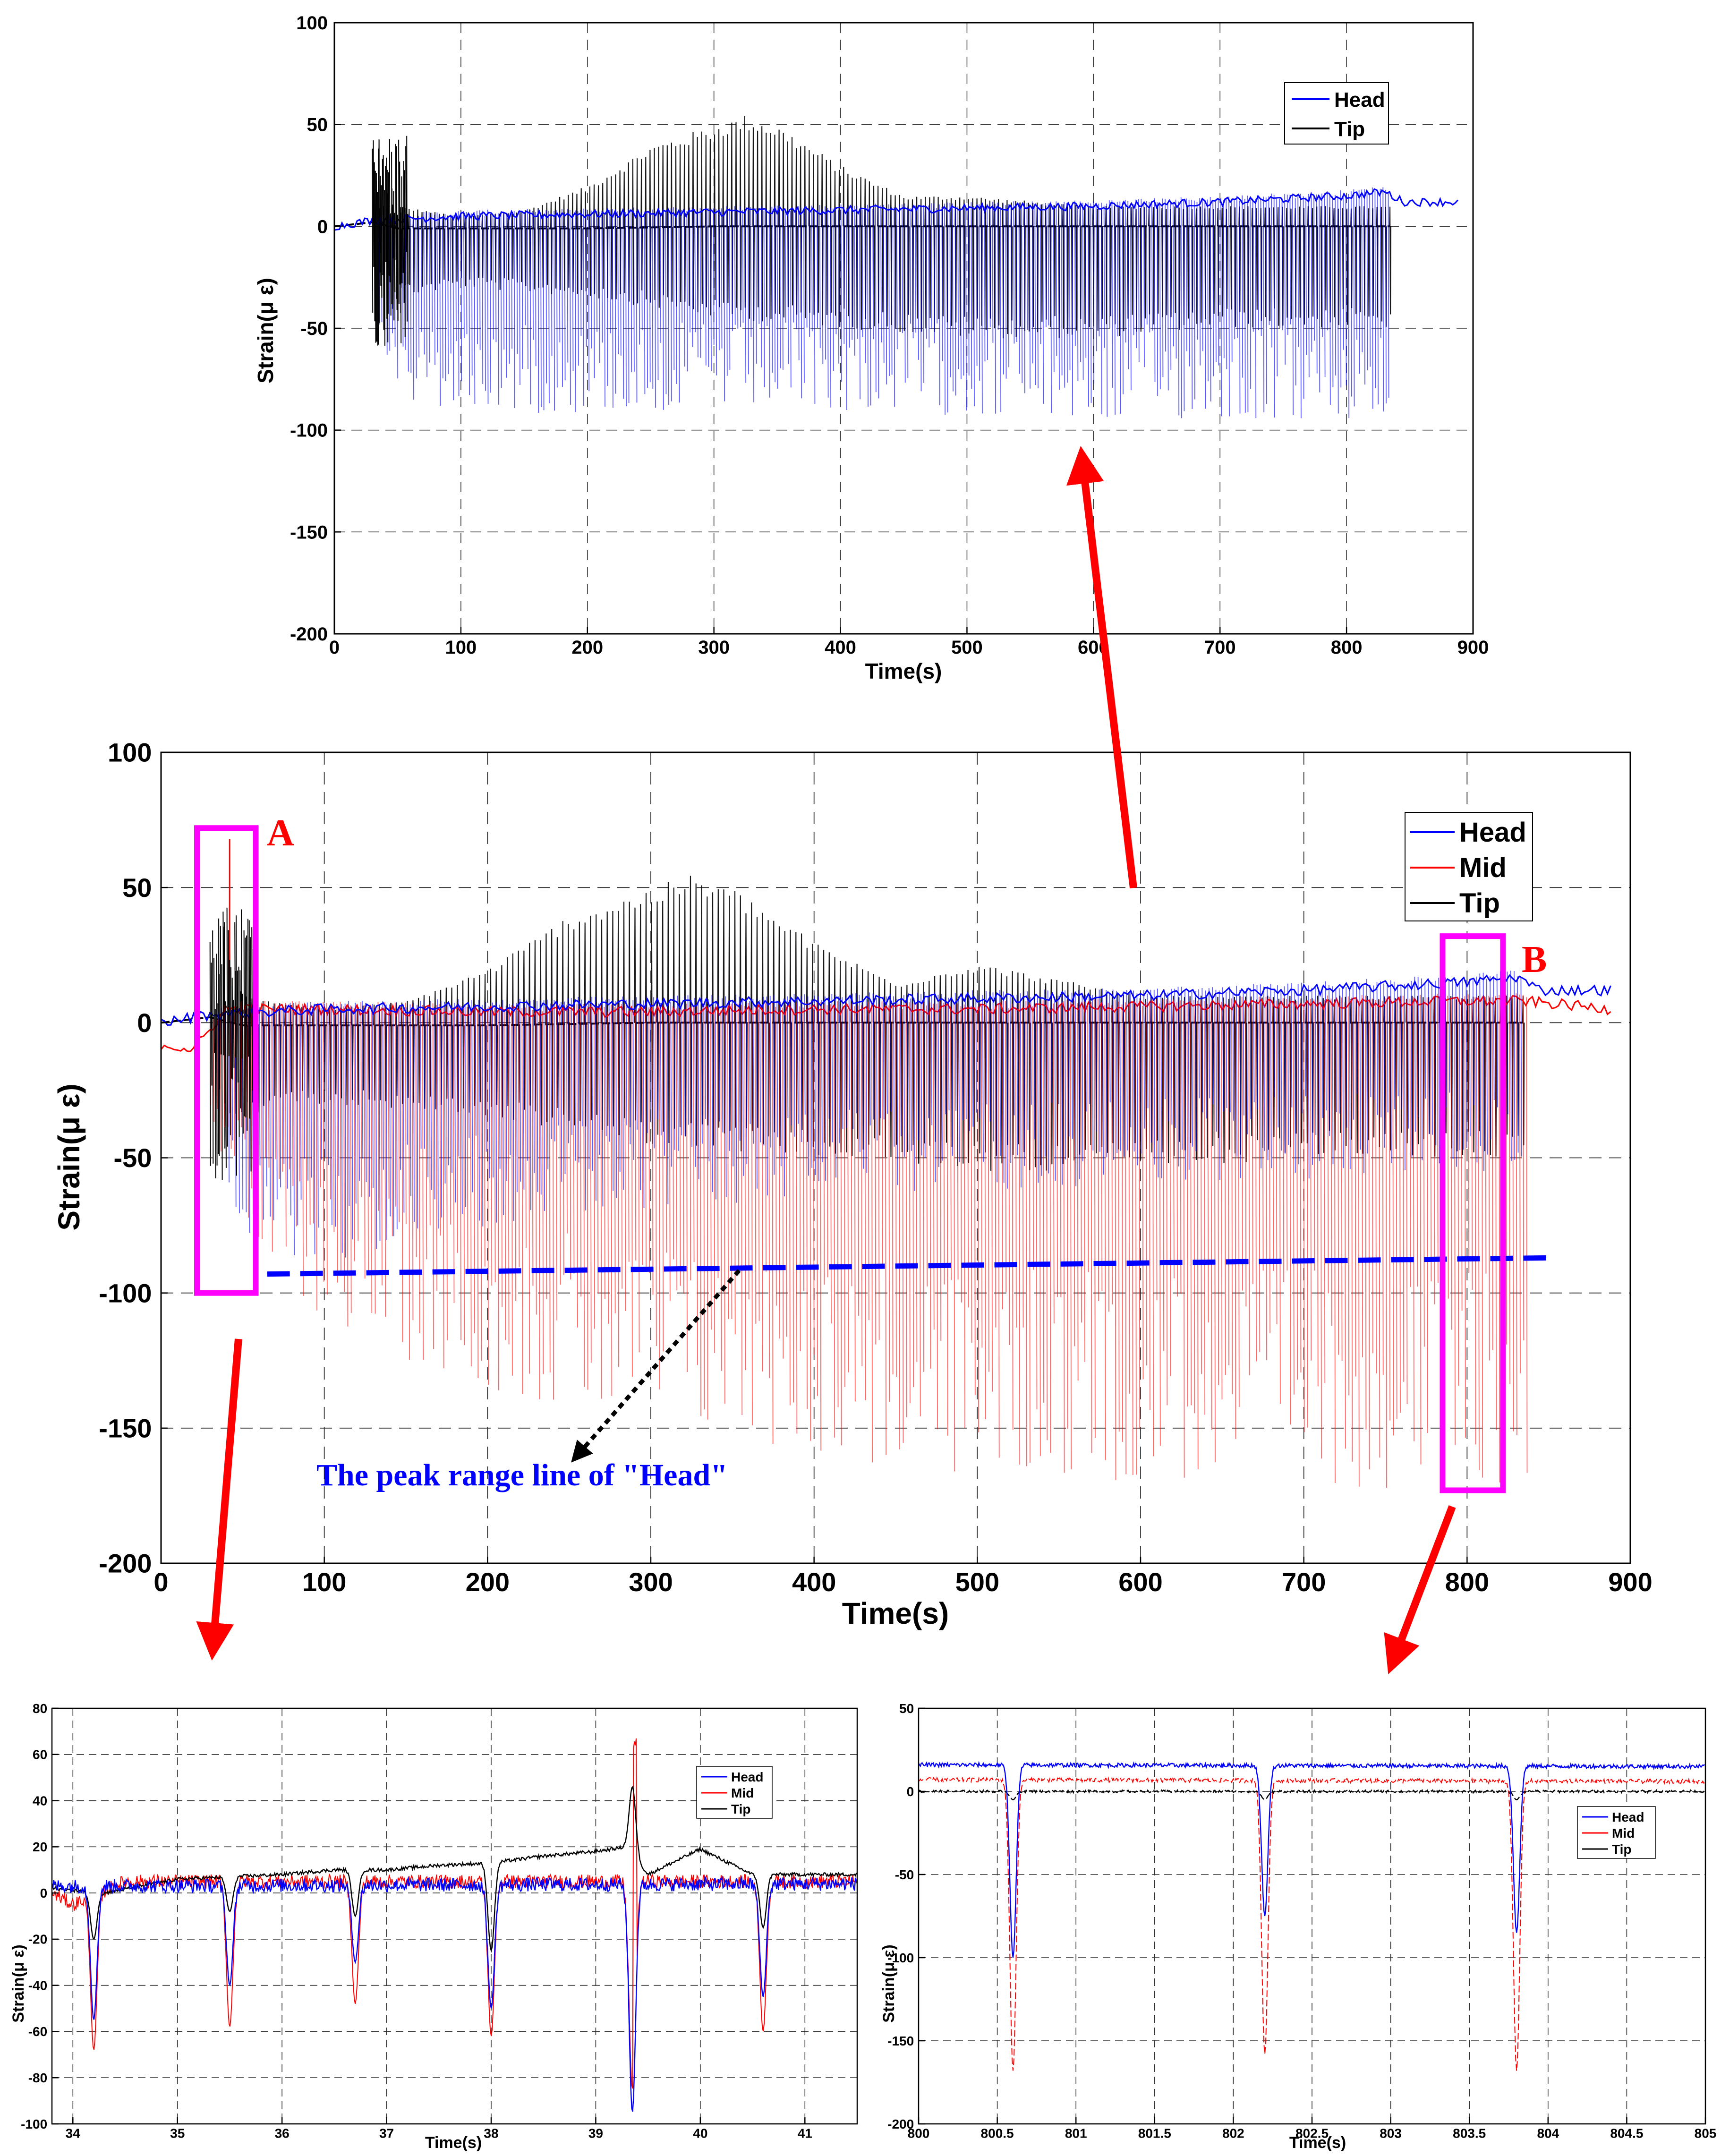 This screenshot has height=2156, width=1721. Describe the element at coordinates (40, 1800) in the screenshot. I see `zoom-a-chart-ytick-label: 40` at that location.